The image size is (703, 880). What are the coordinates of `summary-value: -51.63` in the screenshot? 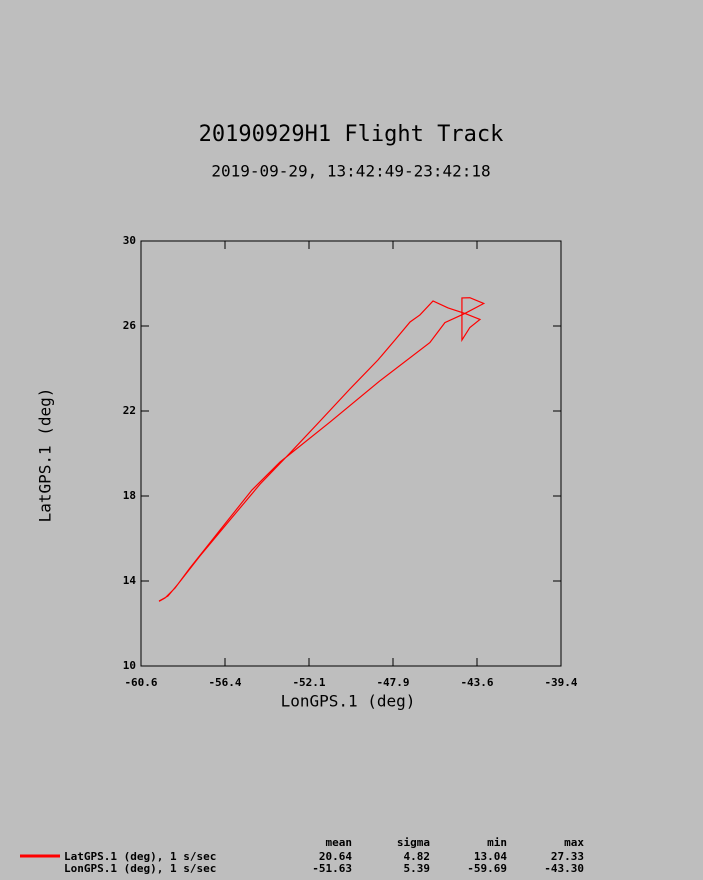 It's located at (332, 868).